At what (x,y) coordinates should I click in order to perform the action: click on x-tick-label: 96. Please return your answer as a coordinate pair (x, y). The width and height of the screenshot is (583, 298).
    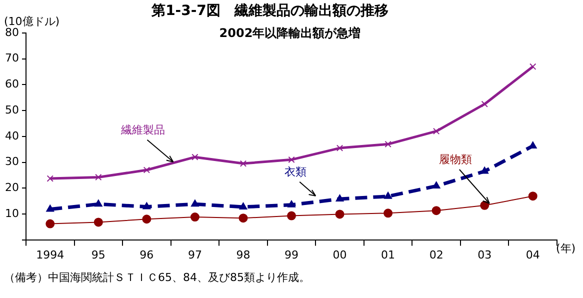
    Looking at the image, I should click on (147, 255).